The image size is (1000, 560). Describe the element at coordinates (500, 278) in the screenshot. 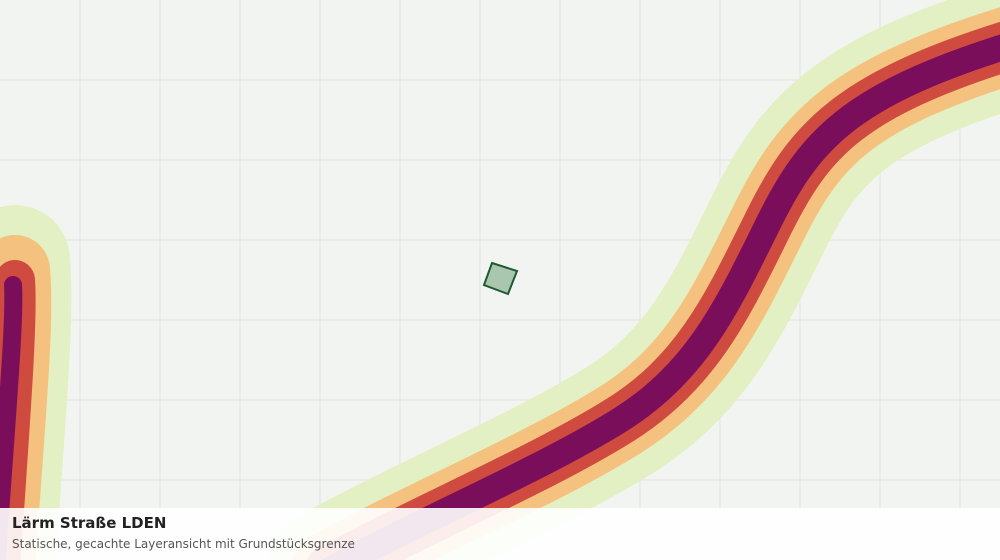

I see `parcel` at that location.